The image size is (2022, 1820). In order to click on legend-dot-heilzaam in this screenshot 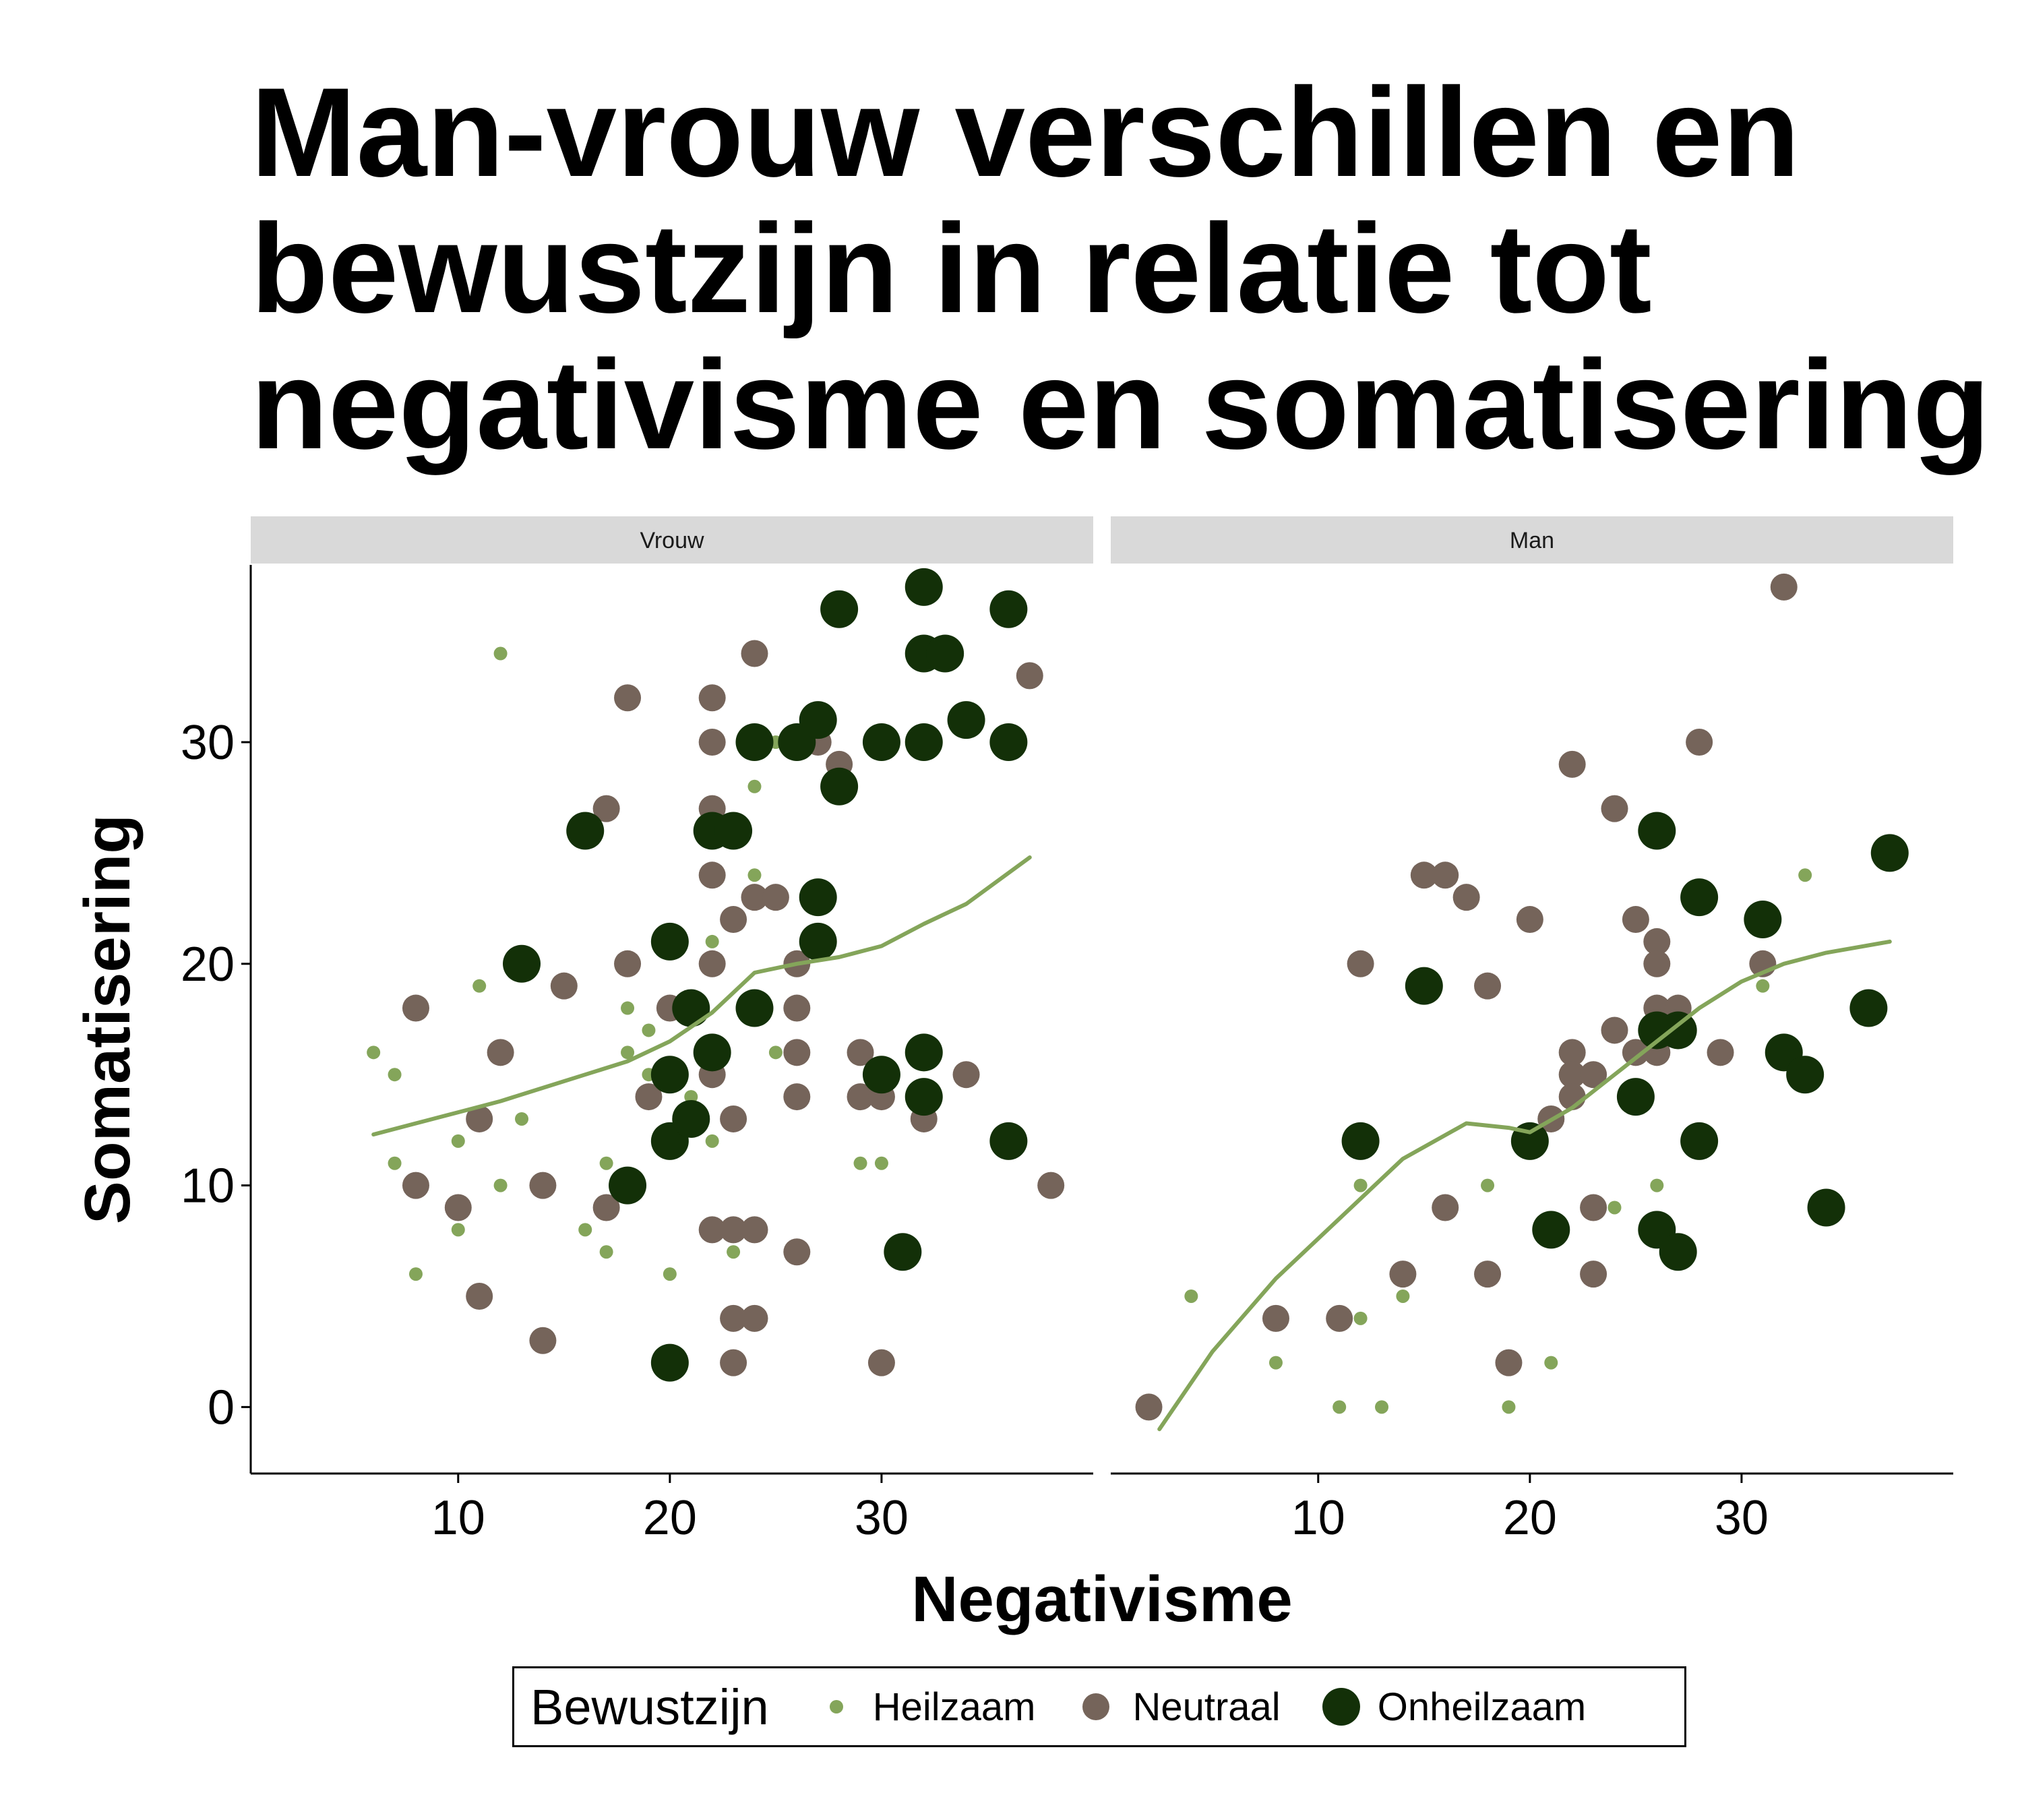, I will do `click(836, 1706)`.